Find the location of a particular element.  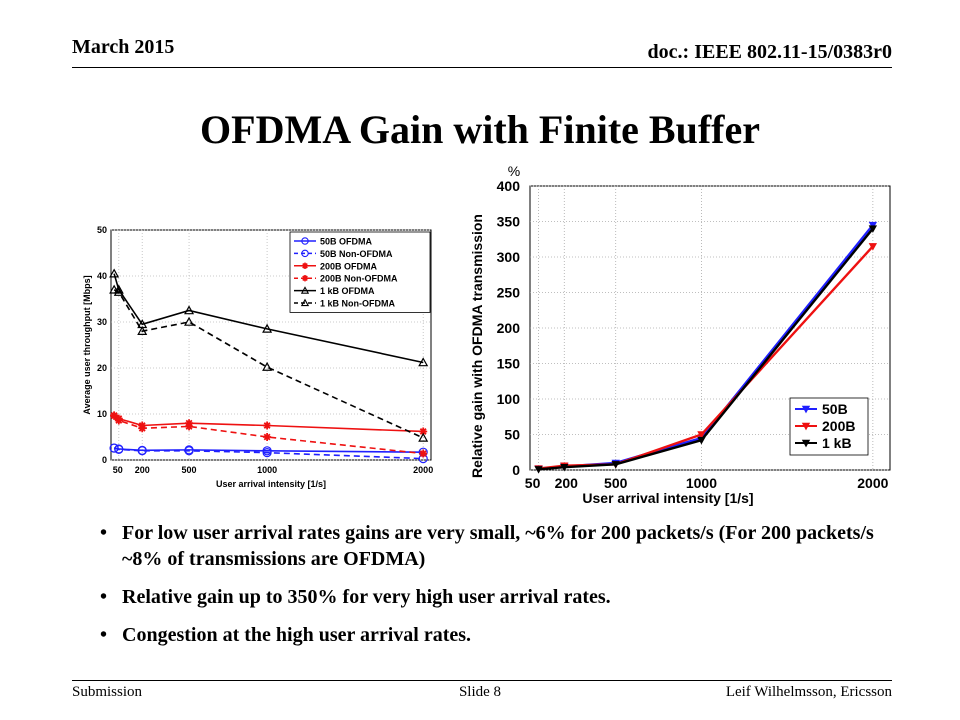

legend-label: 200B Non-OFDMA is located at coordinates (359, 279).